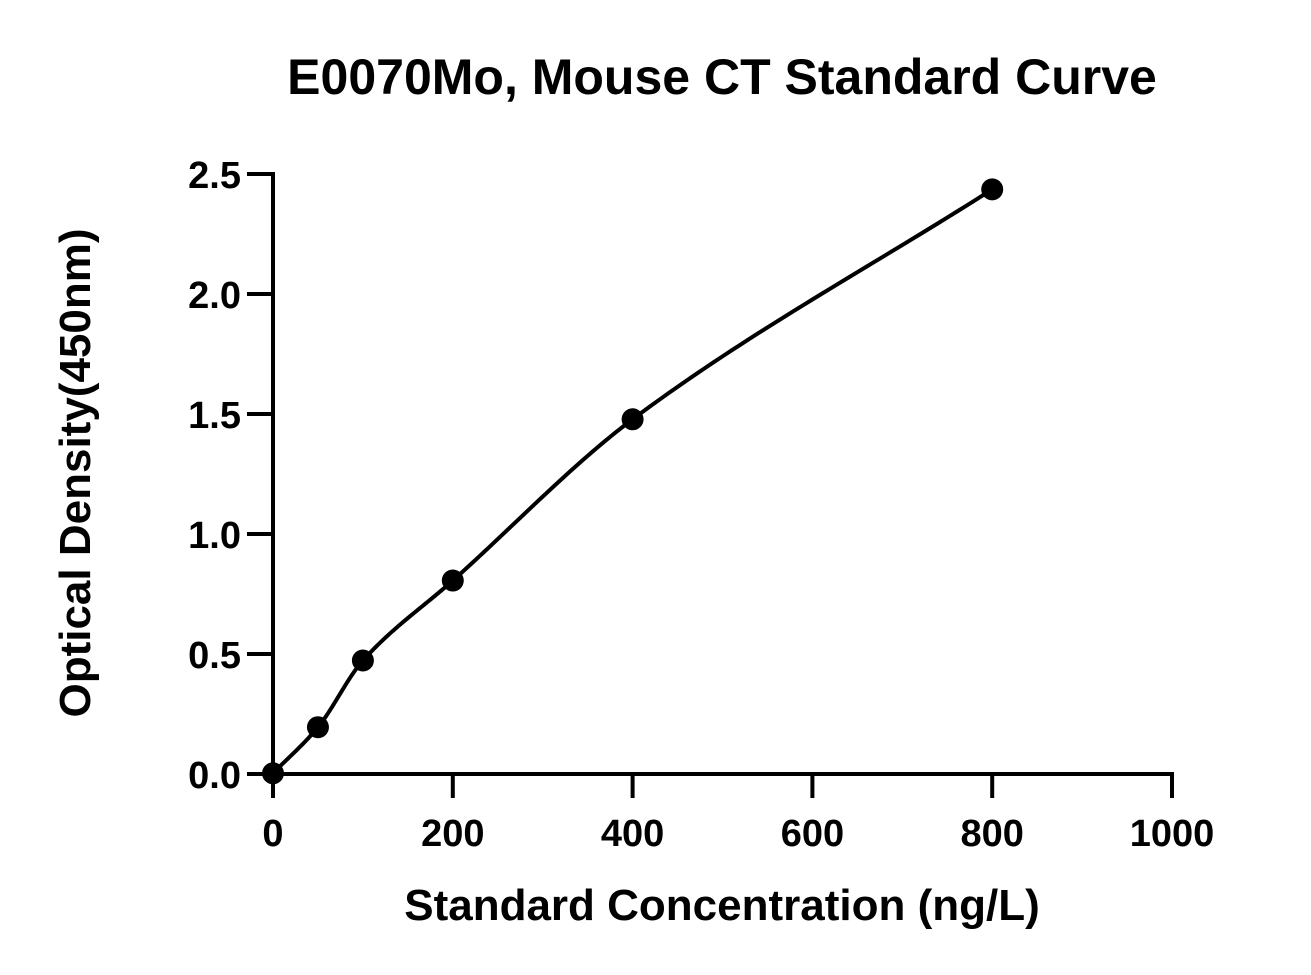 The image size is (1311, 975). Describe the element at coordinates (214, 296) in the screenshot. I see `y-tick-label: 2.0` at that location.